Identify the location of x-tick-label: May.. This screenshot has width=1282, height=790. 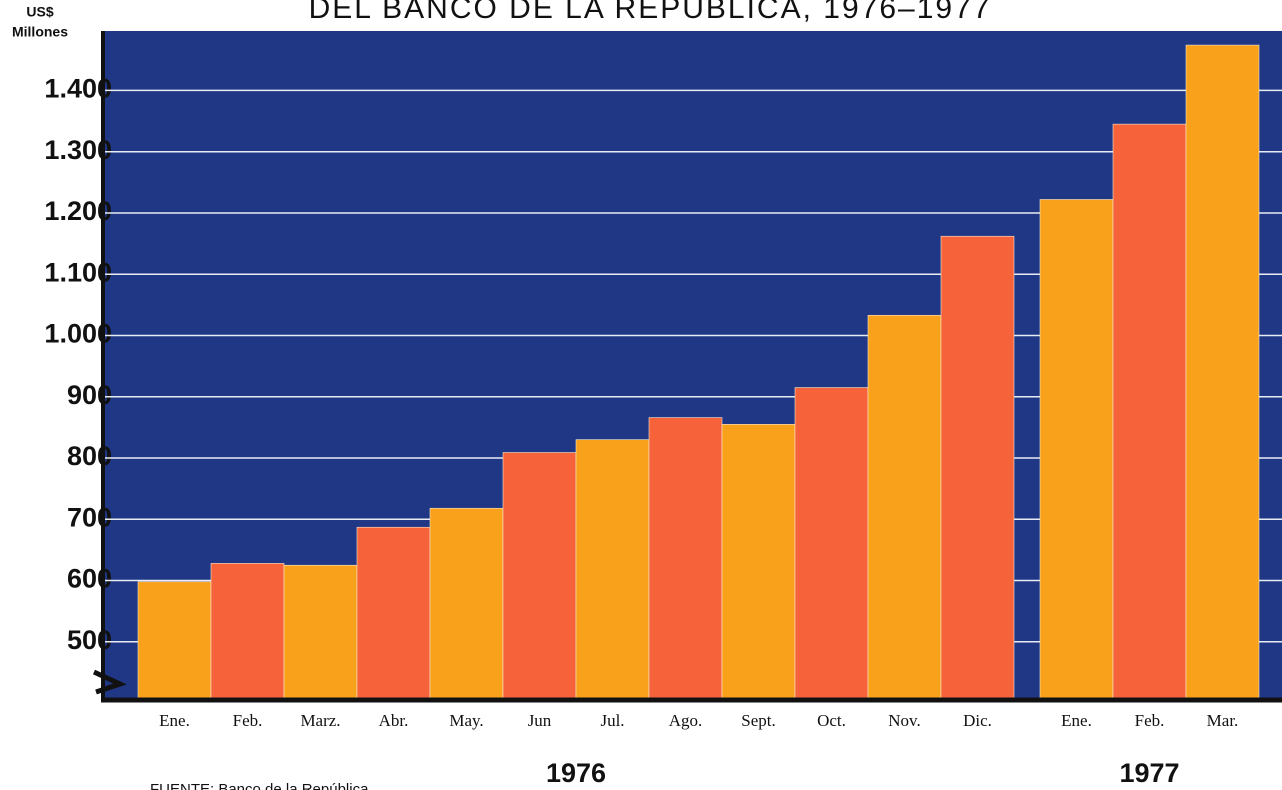
(466, 720).